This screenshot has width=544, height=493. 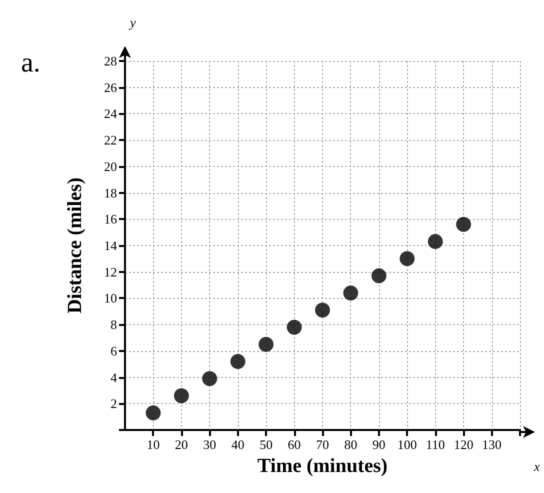 What do you see at coordinates (110, 61) in the screenshot?
I see `y-tick-label: 28` at bounding box center [110, 61].